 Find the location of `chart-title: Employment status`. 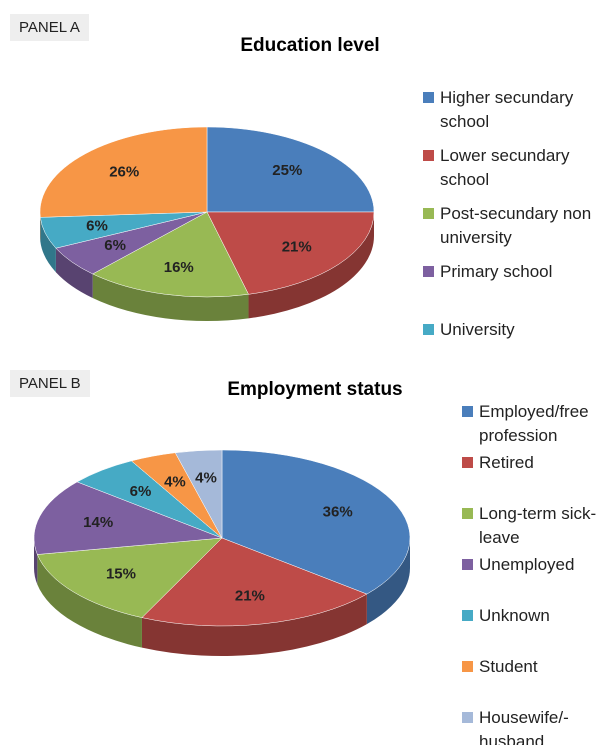

chart-title: Employment status is located at coordinates (314, 389).